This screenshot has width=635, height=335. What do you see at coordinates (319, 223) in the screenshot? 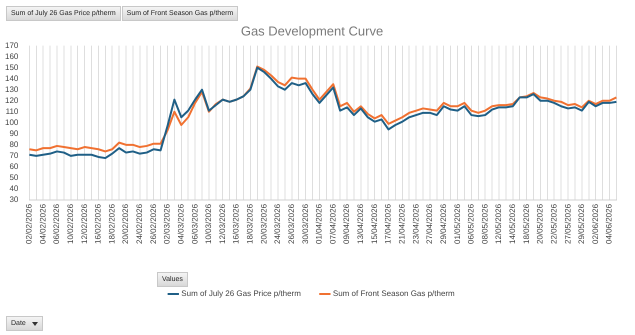
I see `x-tick-label: 01/04/2026` at bounding box center [319, 223].